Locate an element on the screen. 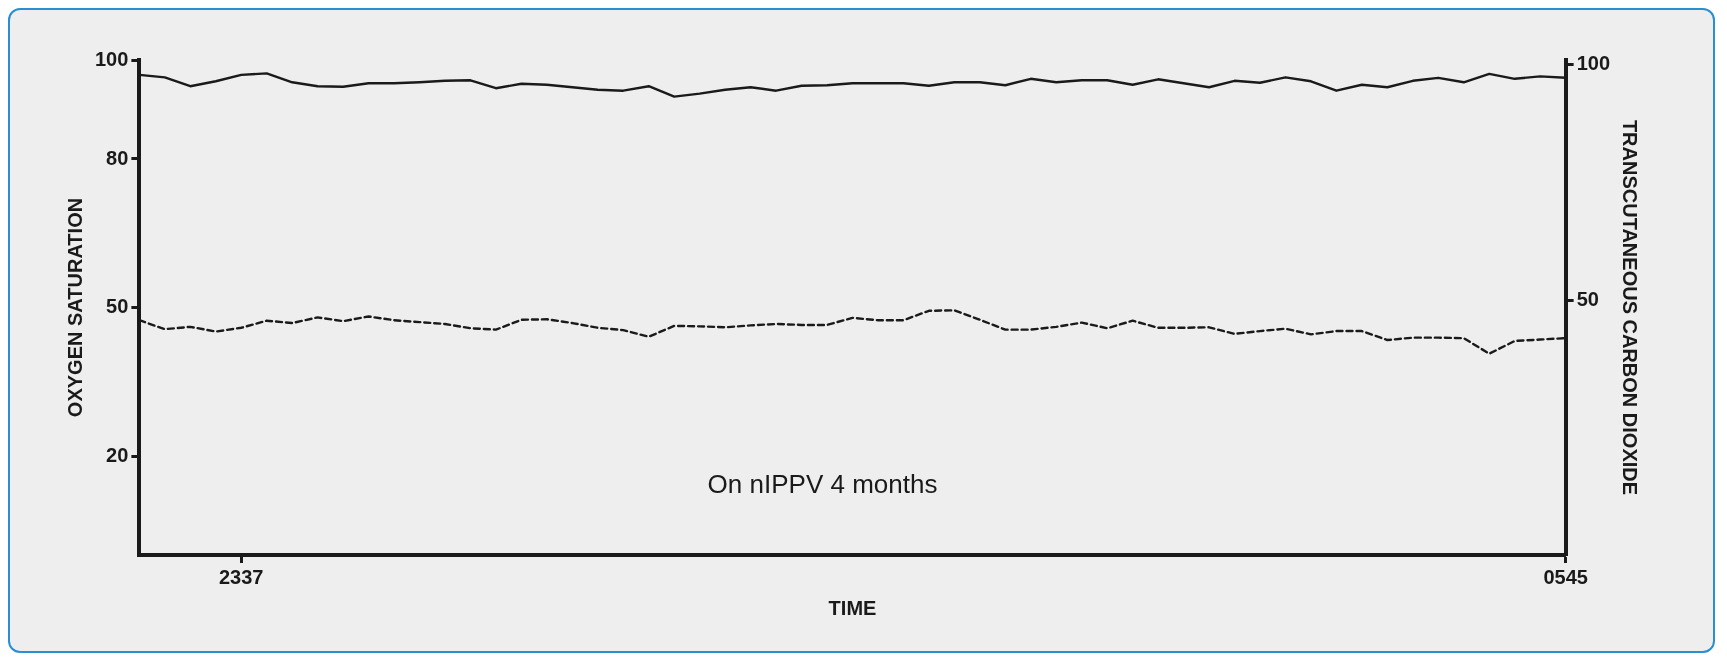  y2-tick-label: 100 is located at coordinates (1593, 63).